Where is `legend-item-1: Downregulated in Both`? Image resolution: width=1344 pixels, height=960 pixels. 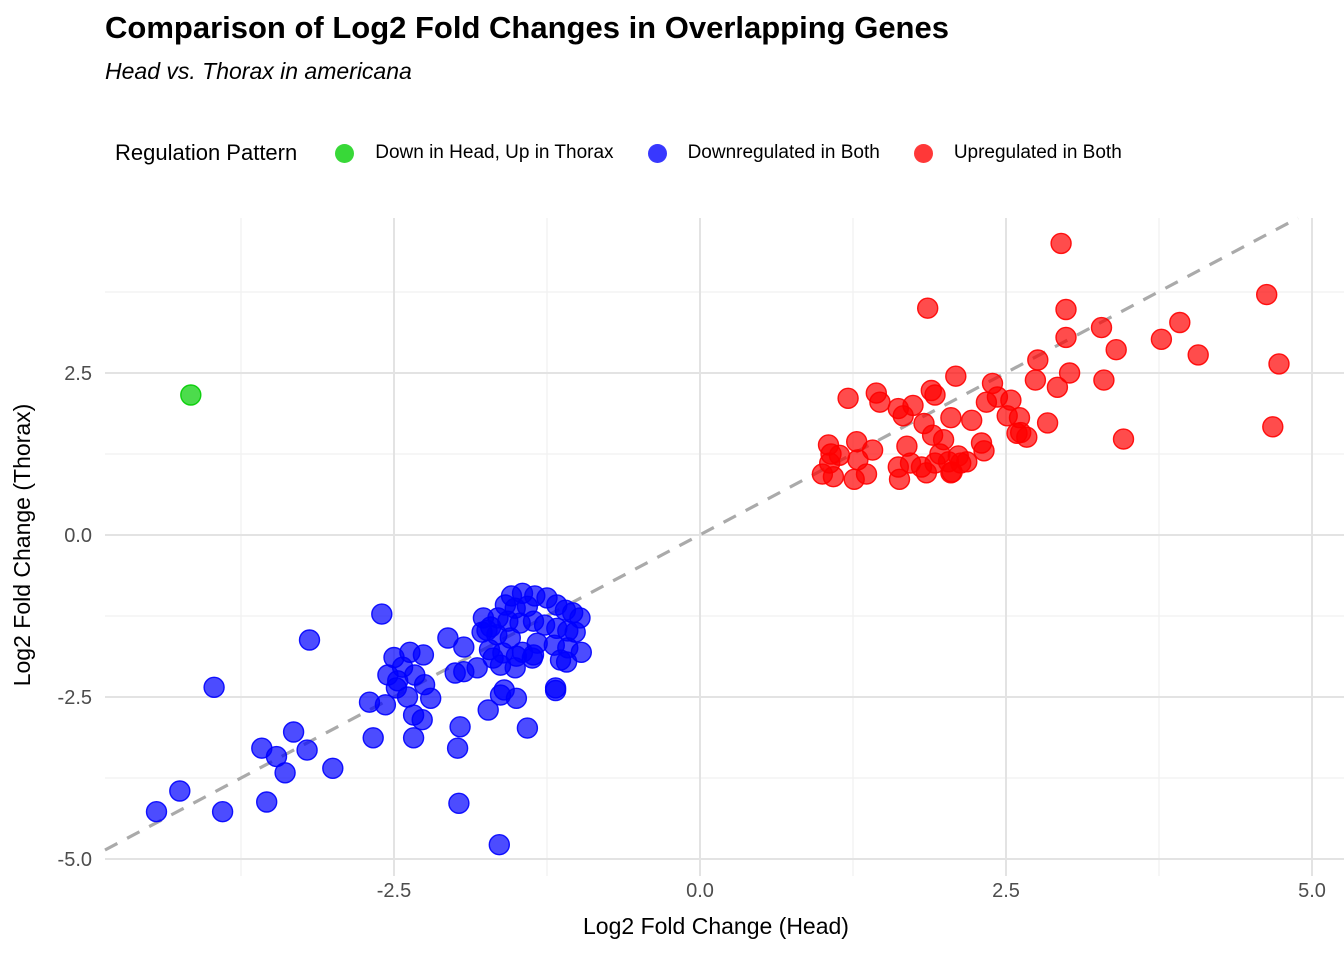
legend-item-1: Downregulated in Both is located at coordinates (763, 153).